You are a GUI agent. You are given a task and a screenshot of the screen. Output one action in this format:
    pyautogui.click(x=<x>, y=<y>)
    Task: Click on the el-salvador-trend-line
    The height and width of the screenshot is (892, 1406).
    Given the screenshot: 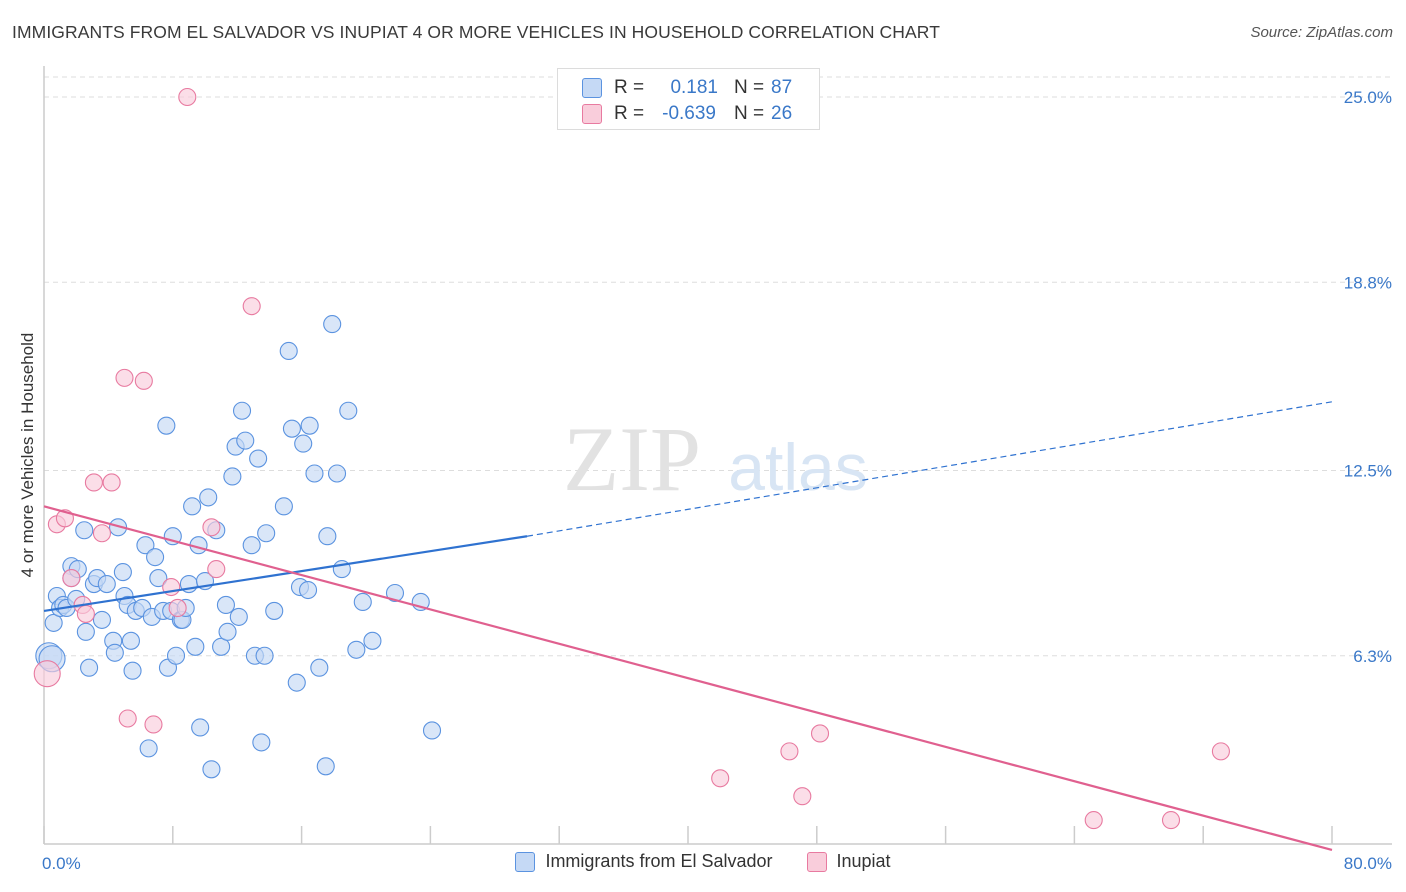 What is the action you would take?
    pyautogui.click(x=285, y=574)
    